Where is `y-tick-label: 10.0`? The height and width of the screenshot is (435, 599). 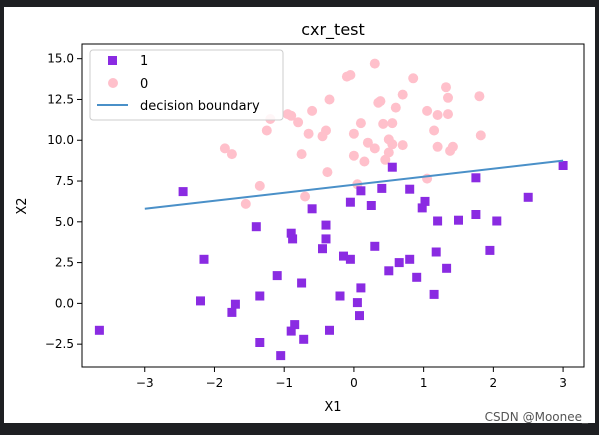
y-tick-label: 10.0 is located at coordinates (60, 140).